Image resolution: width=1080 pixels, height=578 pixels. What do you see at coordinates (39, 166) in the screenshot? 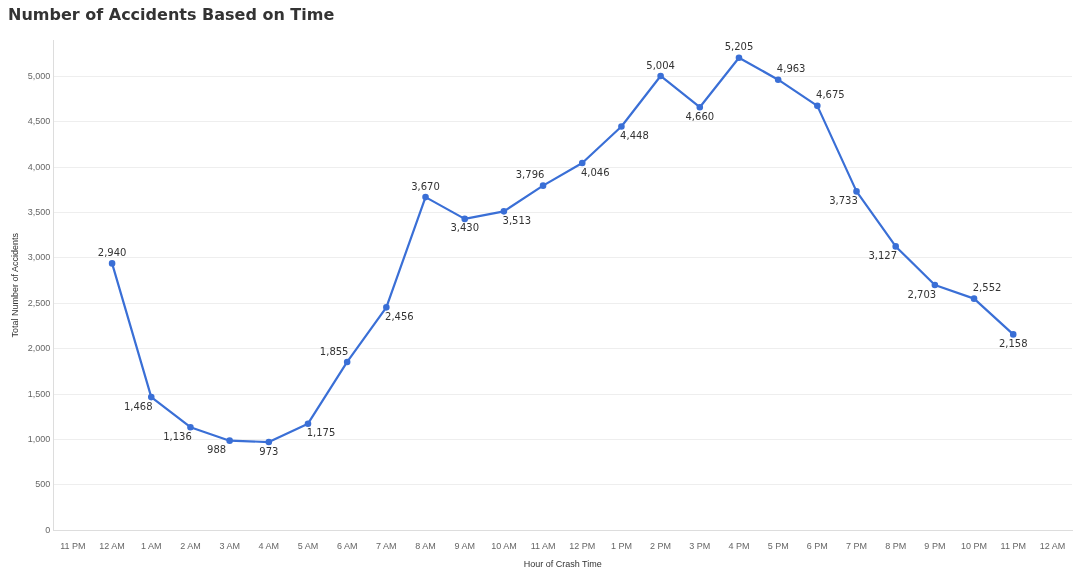
I see `y-tick-label: 4,000` at bounding box center [39, 166].